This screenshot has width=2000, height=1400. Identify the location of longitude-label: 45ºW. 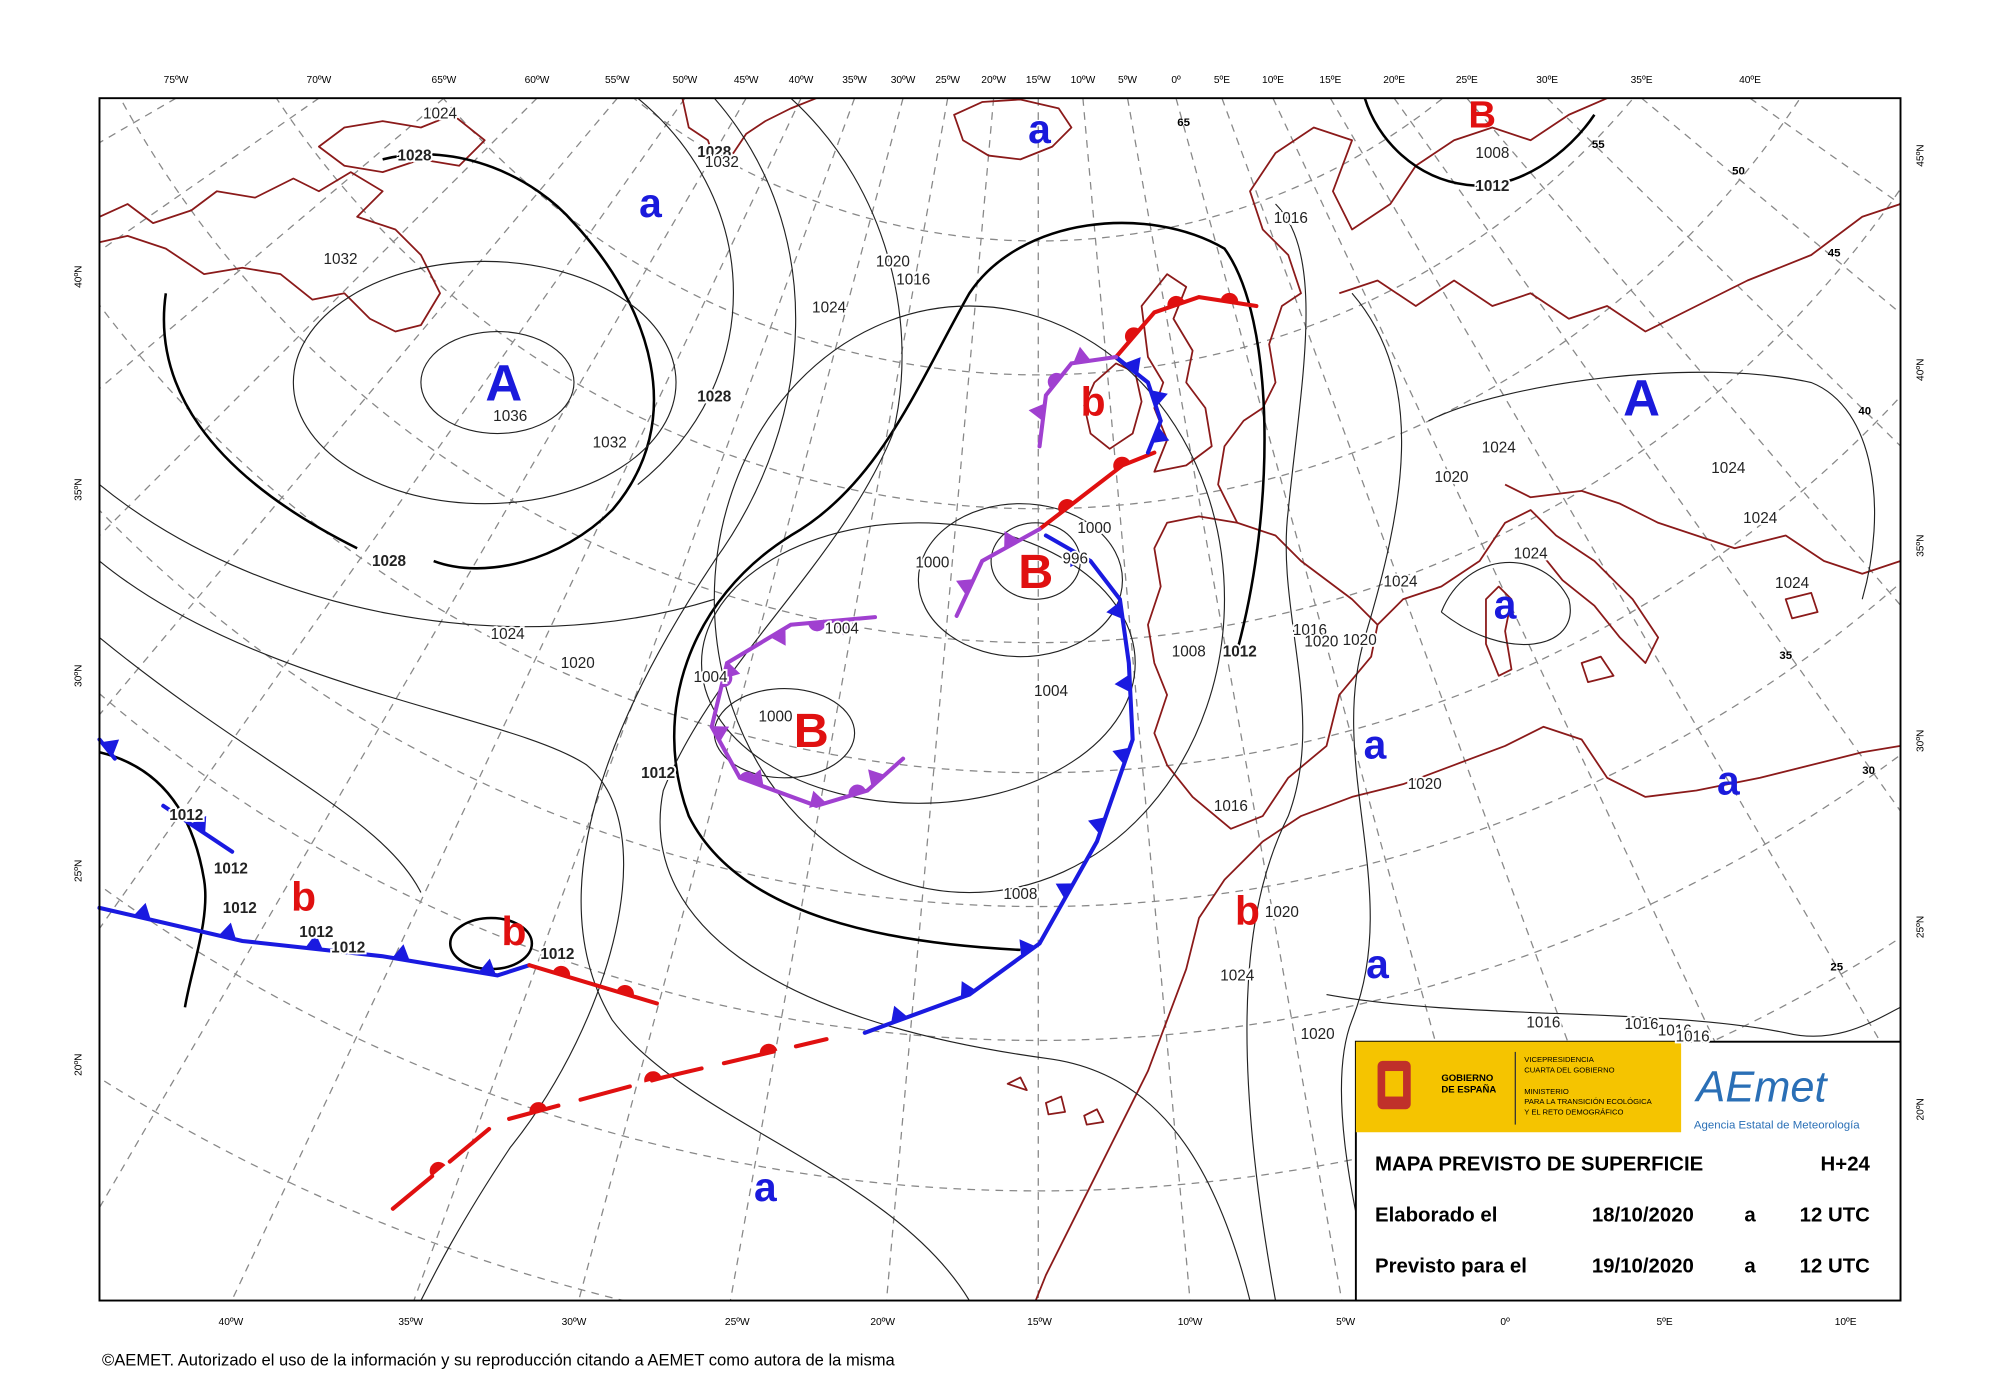
(746, 80).